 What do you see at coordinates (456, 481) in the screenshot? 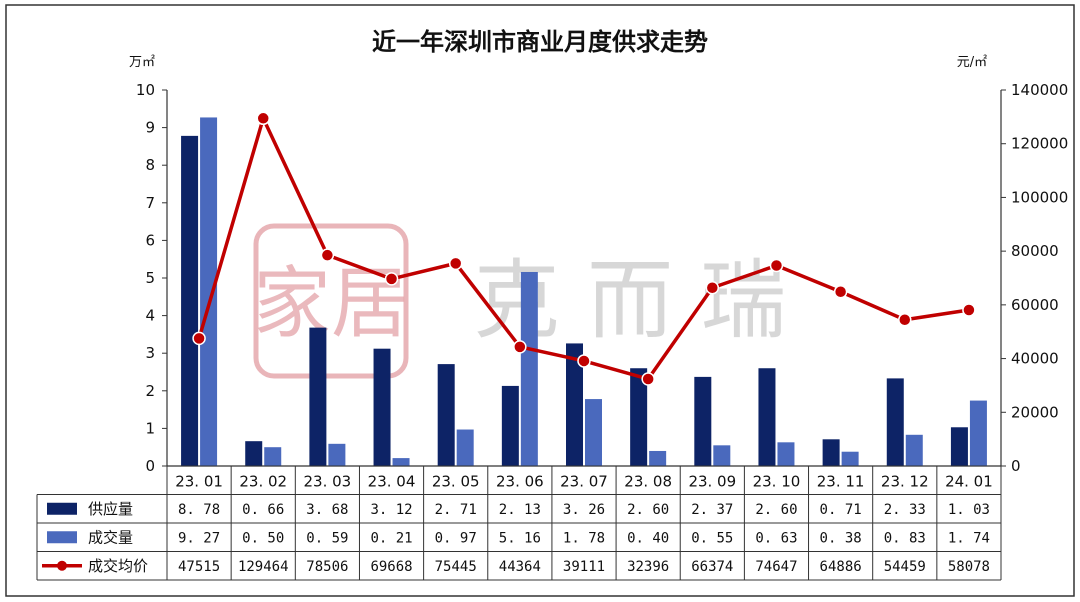
I see `x-tick-label: 23. 05` at bounding box center [456, 481].